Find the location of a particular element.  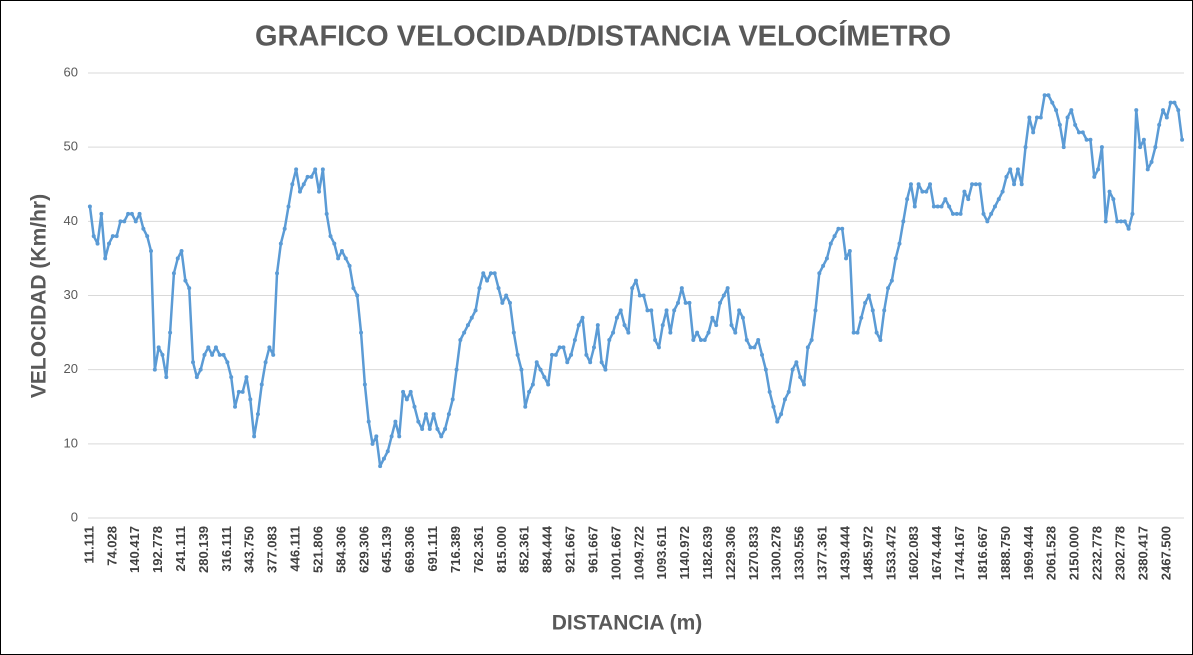

y-tick-label: 0 is located at coordinates (74, 516).